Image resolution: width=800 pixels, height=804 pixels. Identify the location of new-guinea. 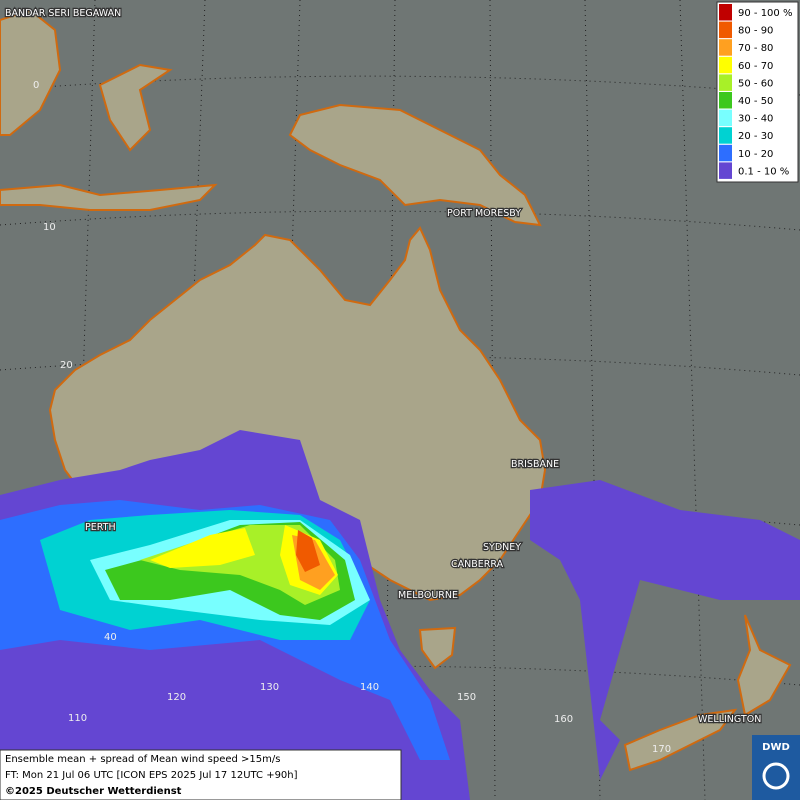
(415, 165).